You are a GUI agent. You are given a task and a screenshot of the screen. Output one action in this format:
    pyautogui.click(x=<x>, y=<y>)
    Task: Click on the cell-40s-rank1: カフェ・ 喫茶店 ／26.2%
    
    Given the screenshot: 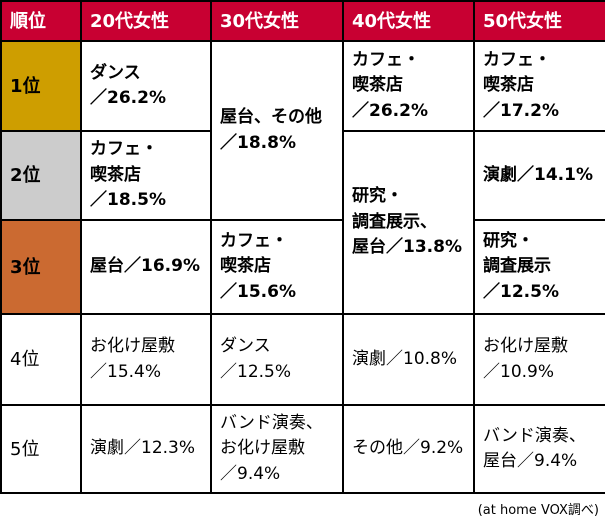 What is the action you would take?
    pyautogui.click(x=408, y=86)
    